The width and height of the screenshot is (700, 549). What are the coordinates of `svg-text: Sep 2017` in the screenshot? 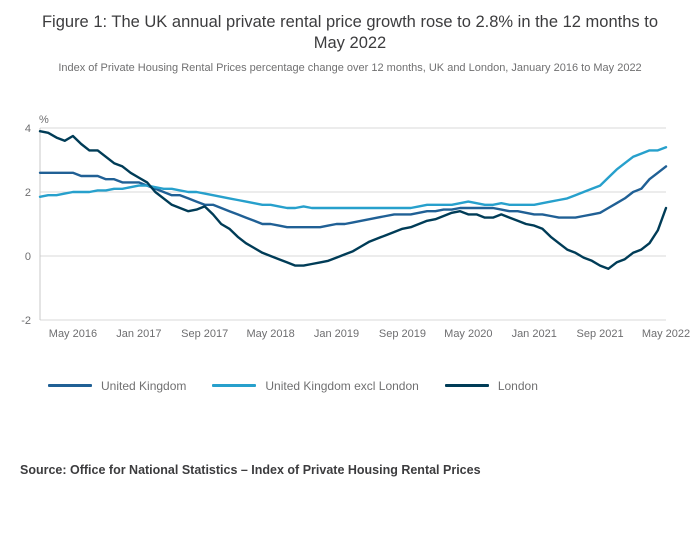 It's located at (204, 334).